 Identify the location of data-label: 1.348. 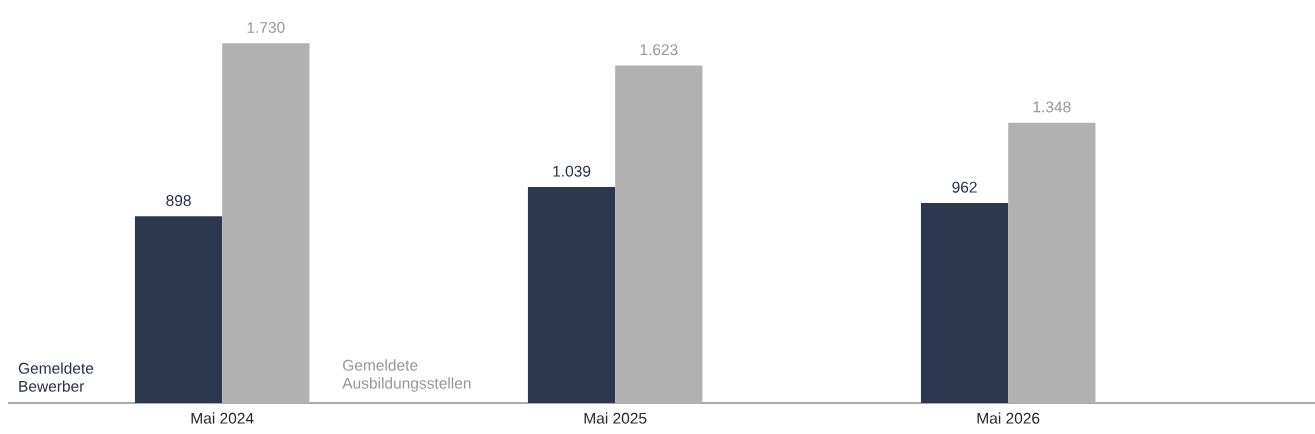
(1052, 107).